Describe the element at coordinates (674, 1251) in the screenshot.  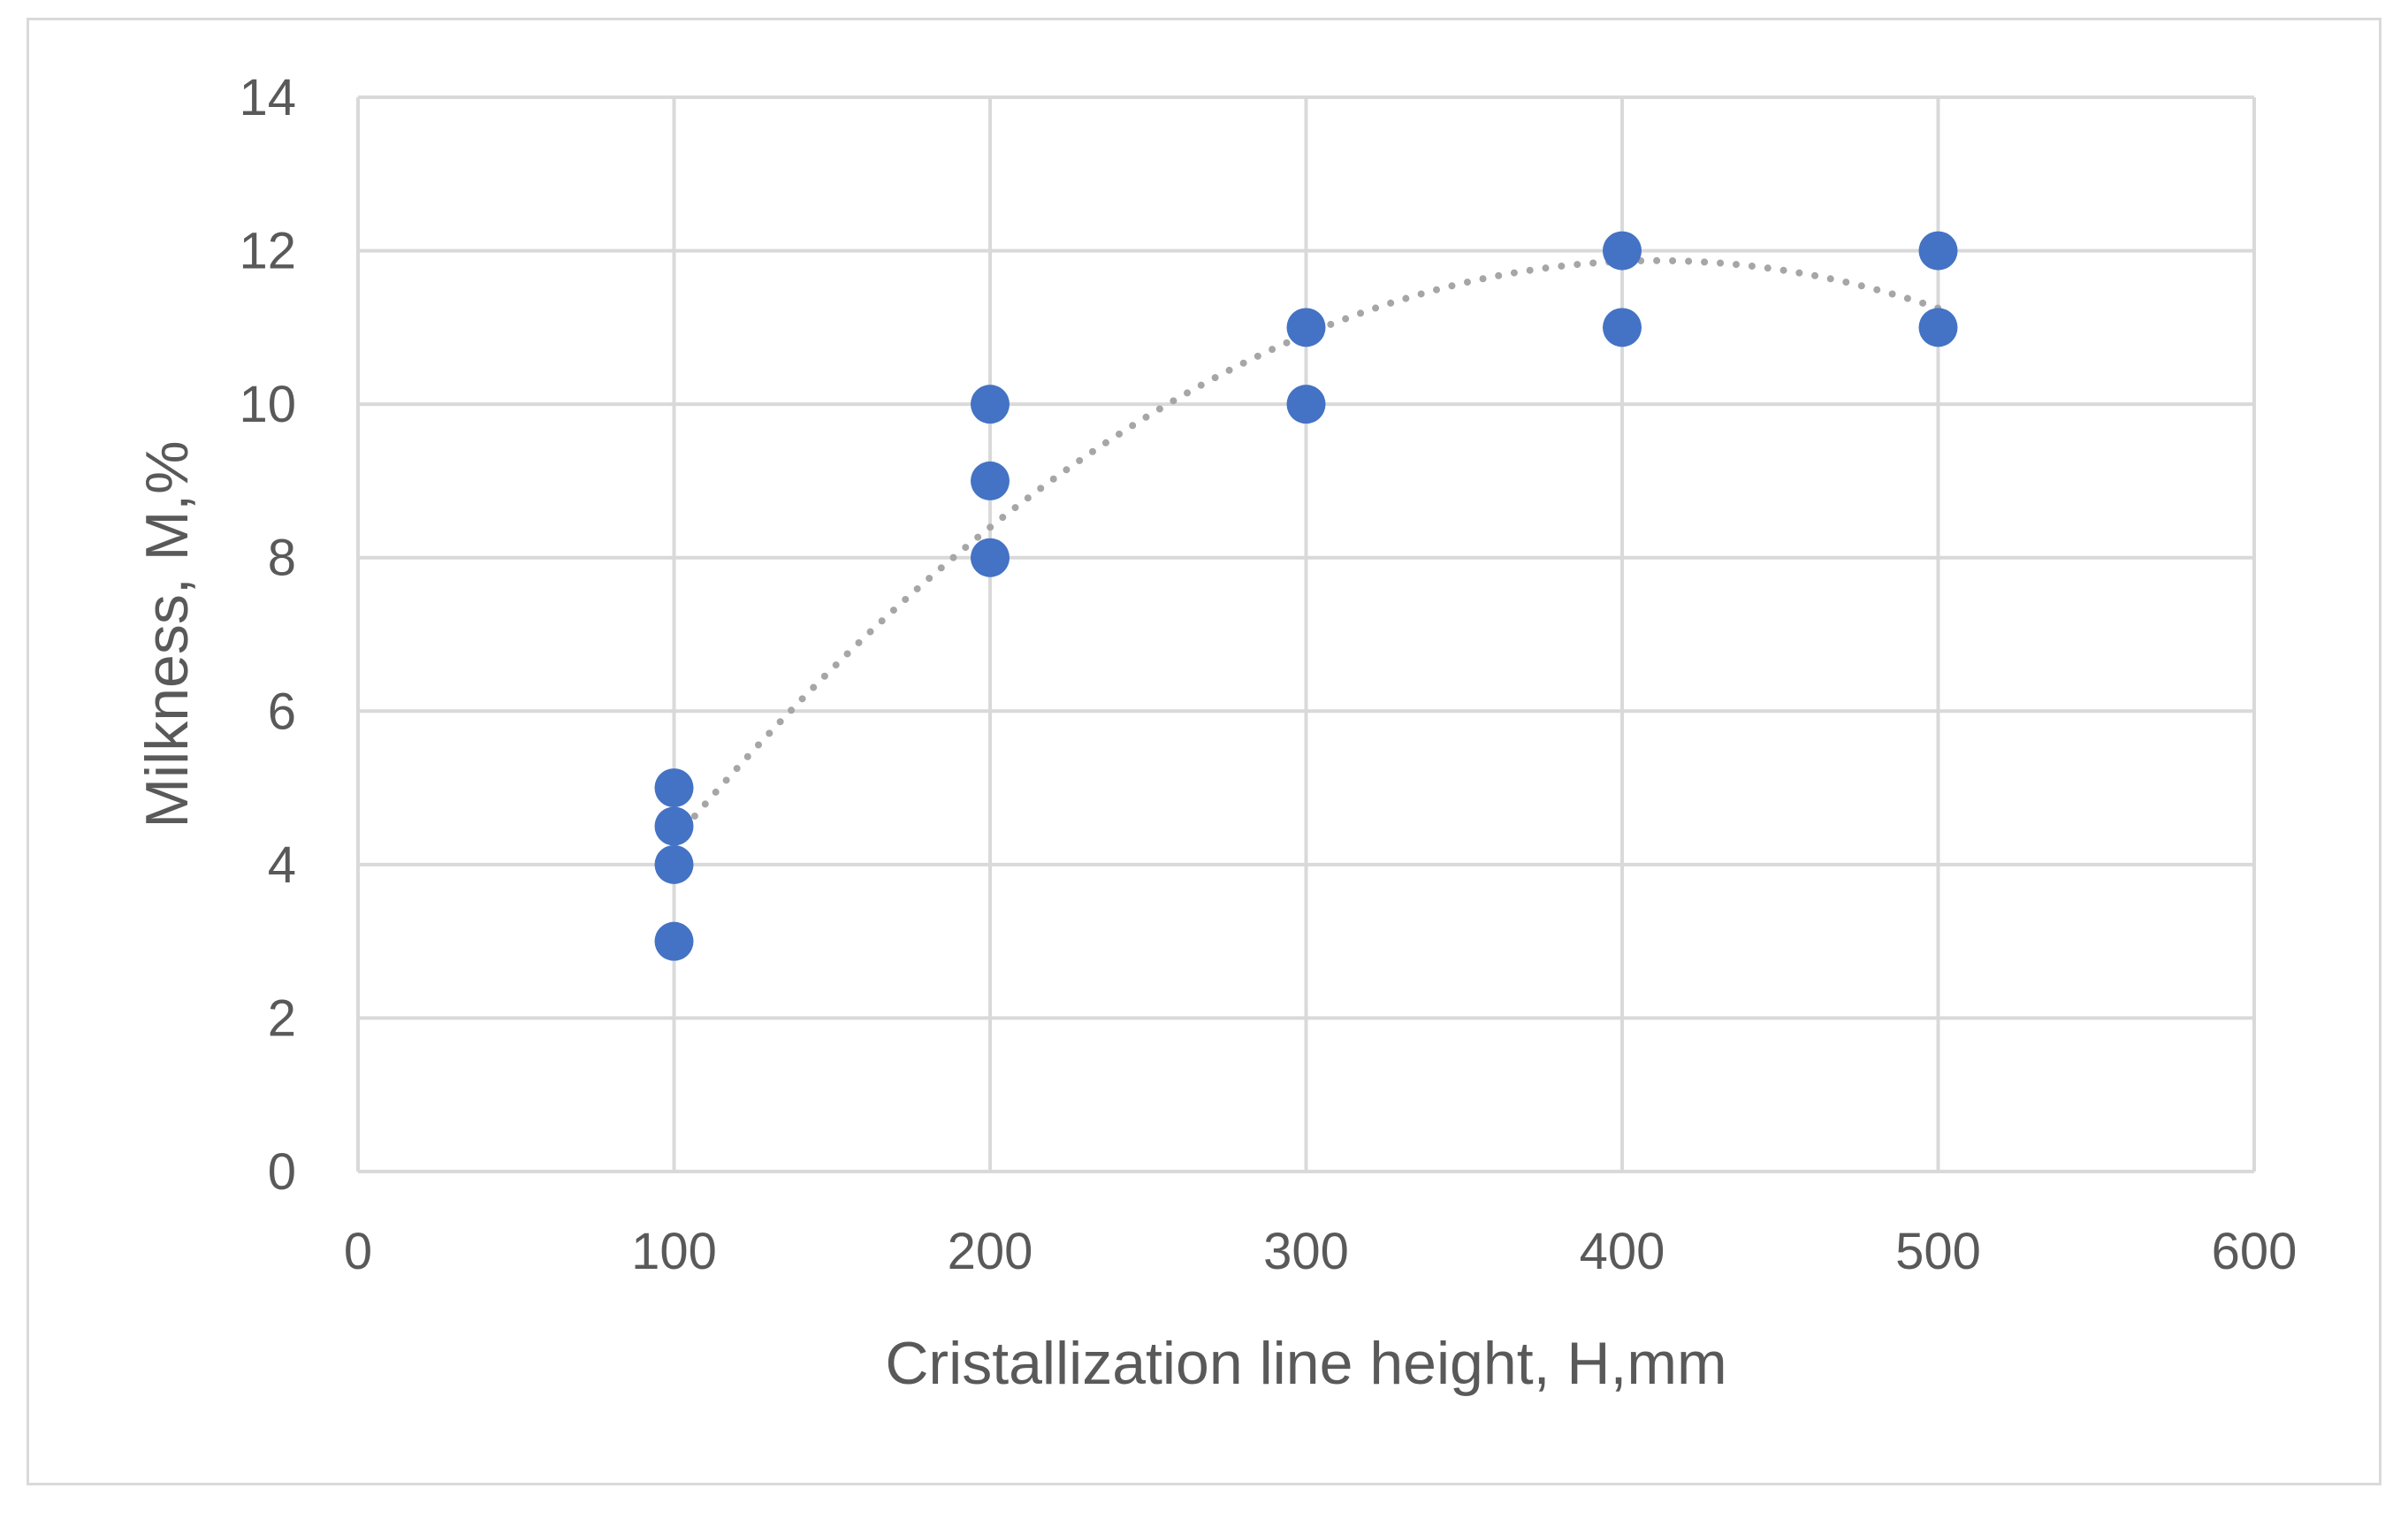
I see `x-tick-label: 100` at that location.